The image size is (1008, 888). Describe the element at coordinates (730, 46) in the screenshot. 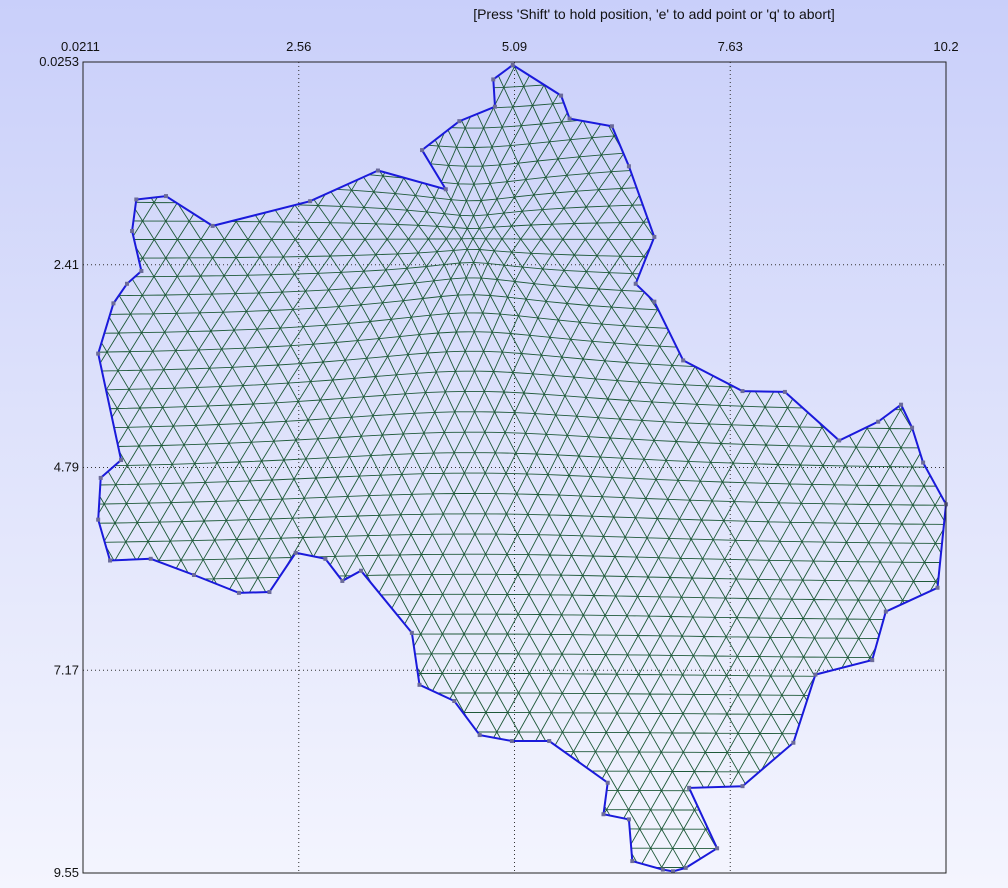

I see `x-tick-label: 7.63` at that location.